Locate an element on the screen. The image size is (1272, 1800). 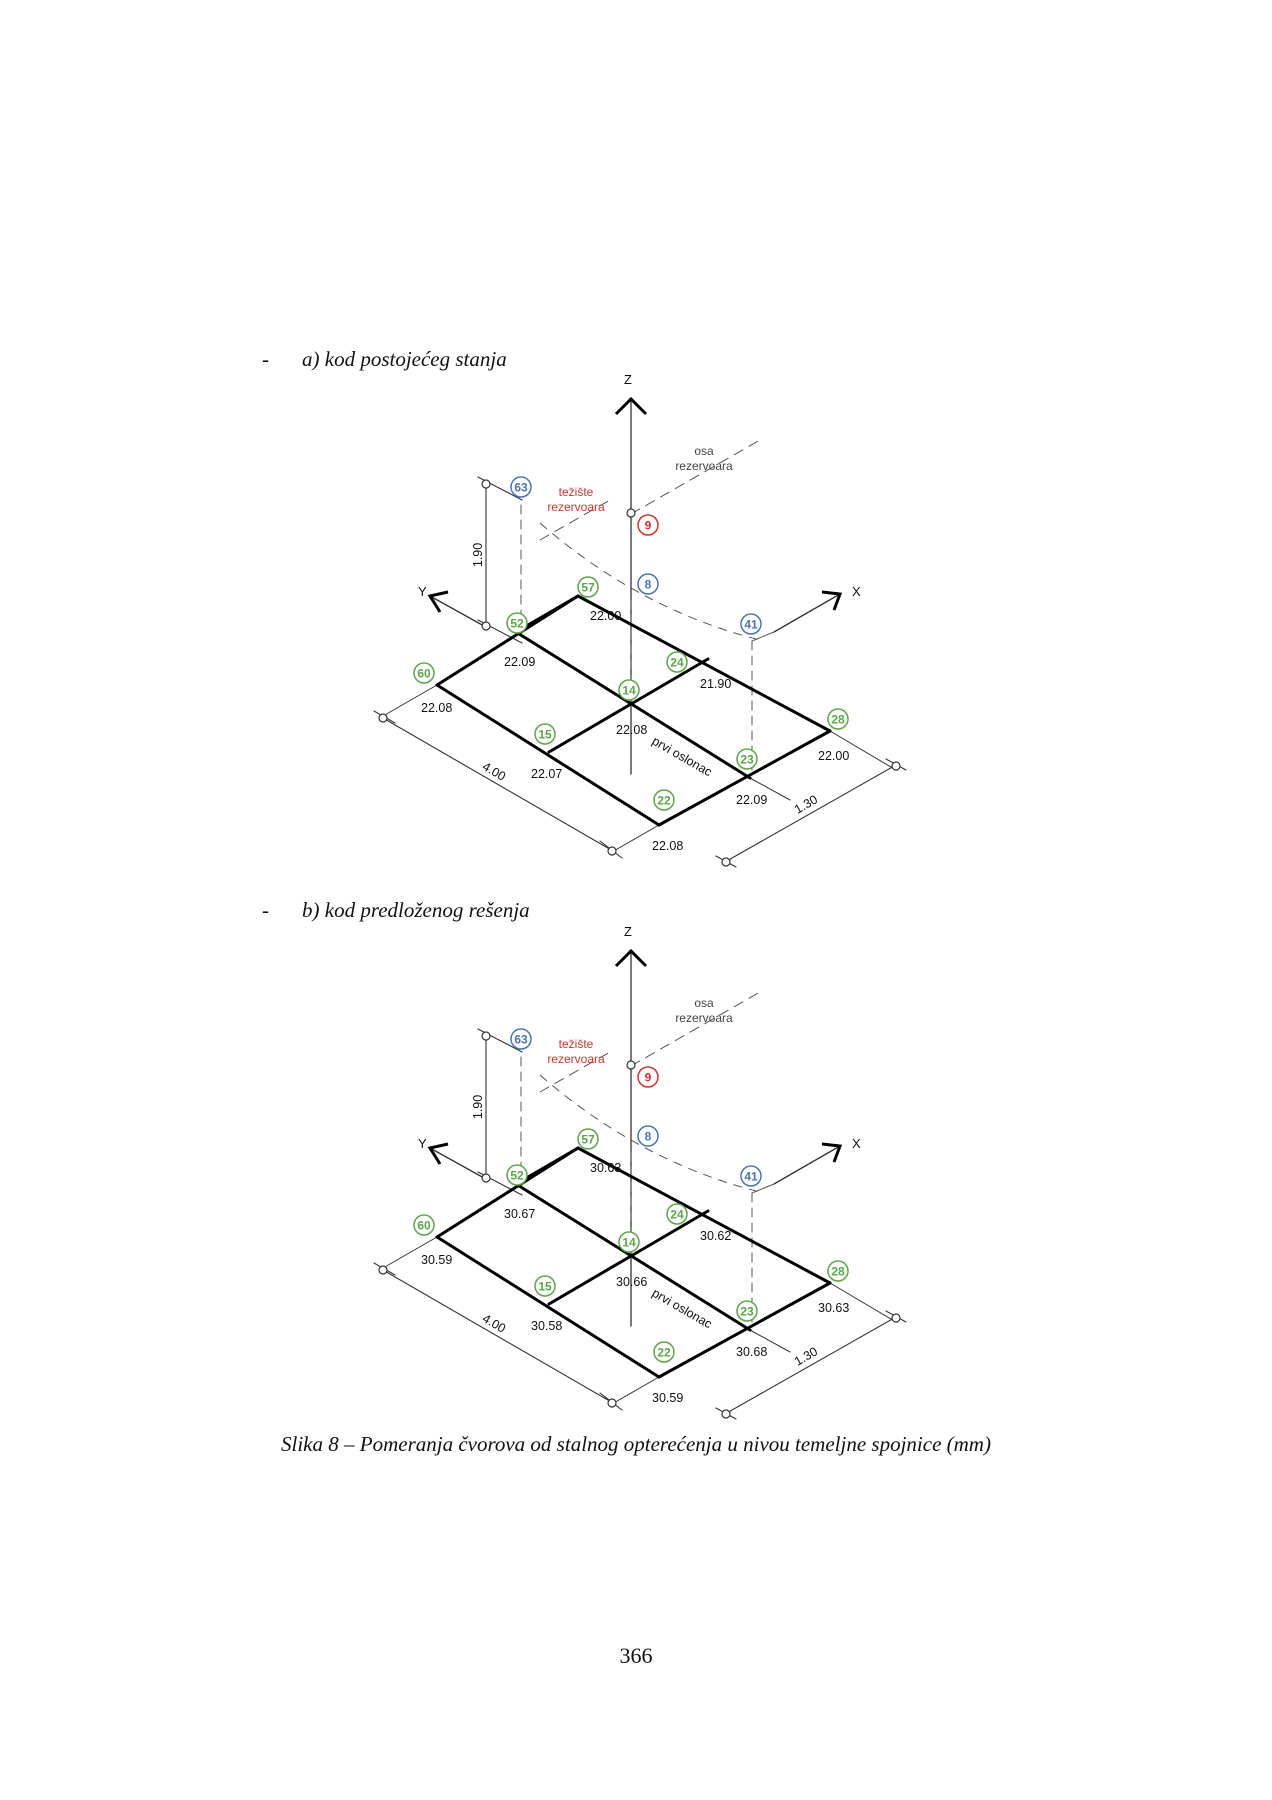
node-number-28: 28 is located at coordinates (838, 1272).